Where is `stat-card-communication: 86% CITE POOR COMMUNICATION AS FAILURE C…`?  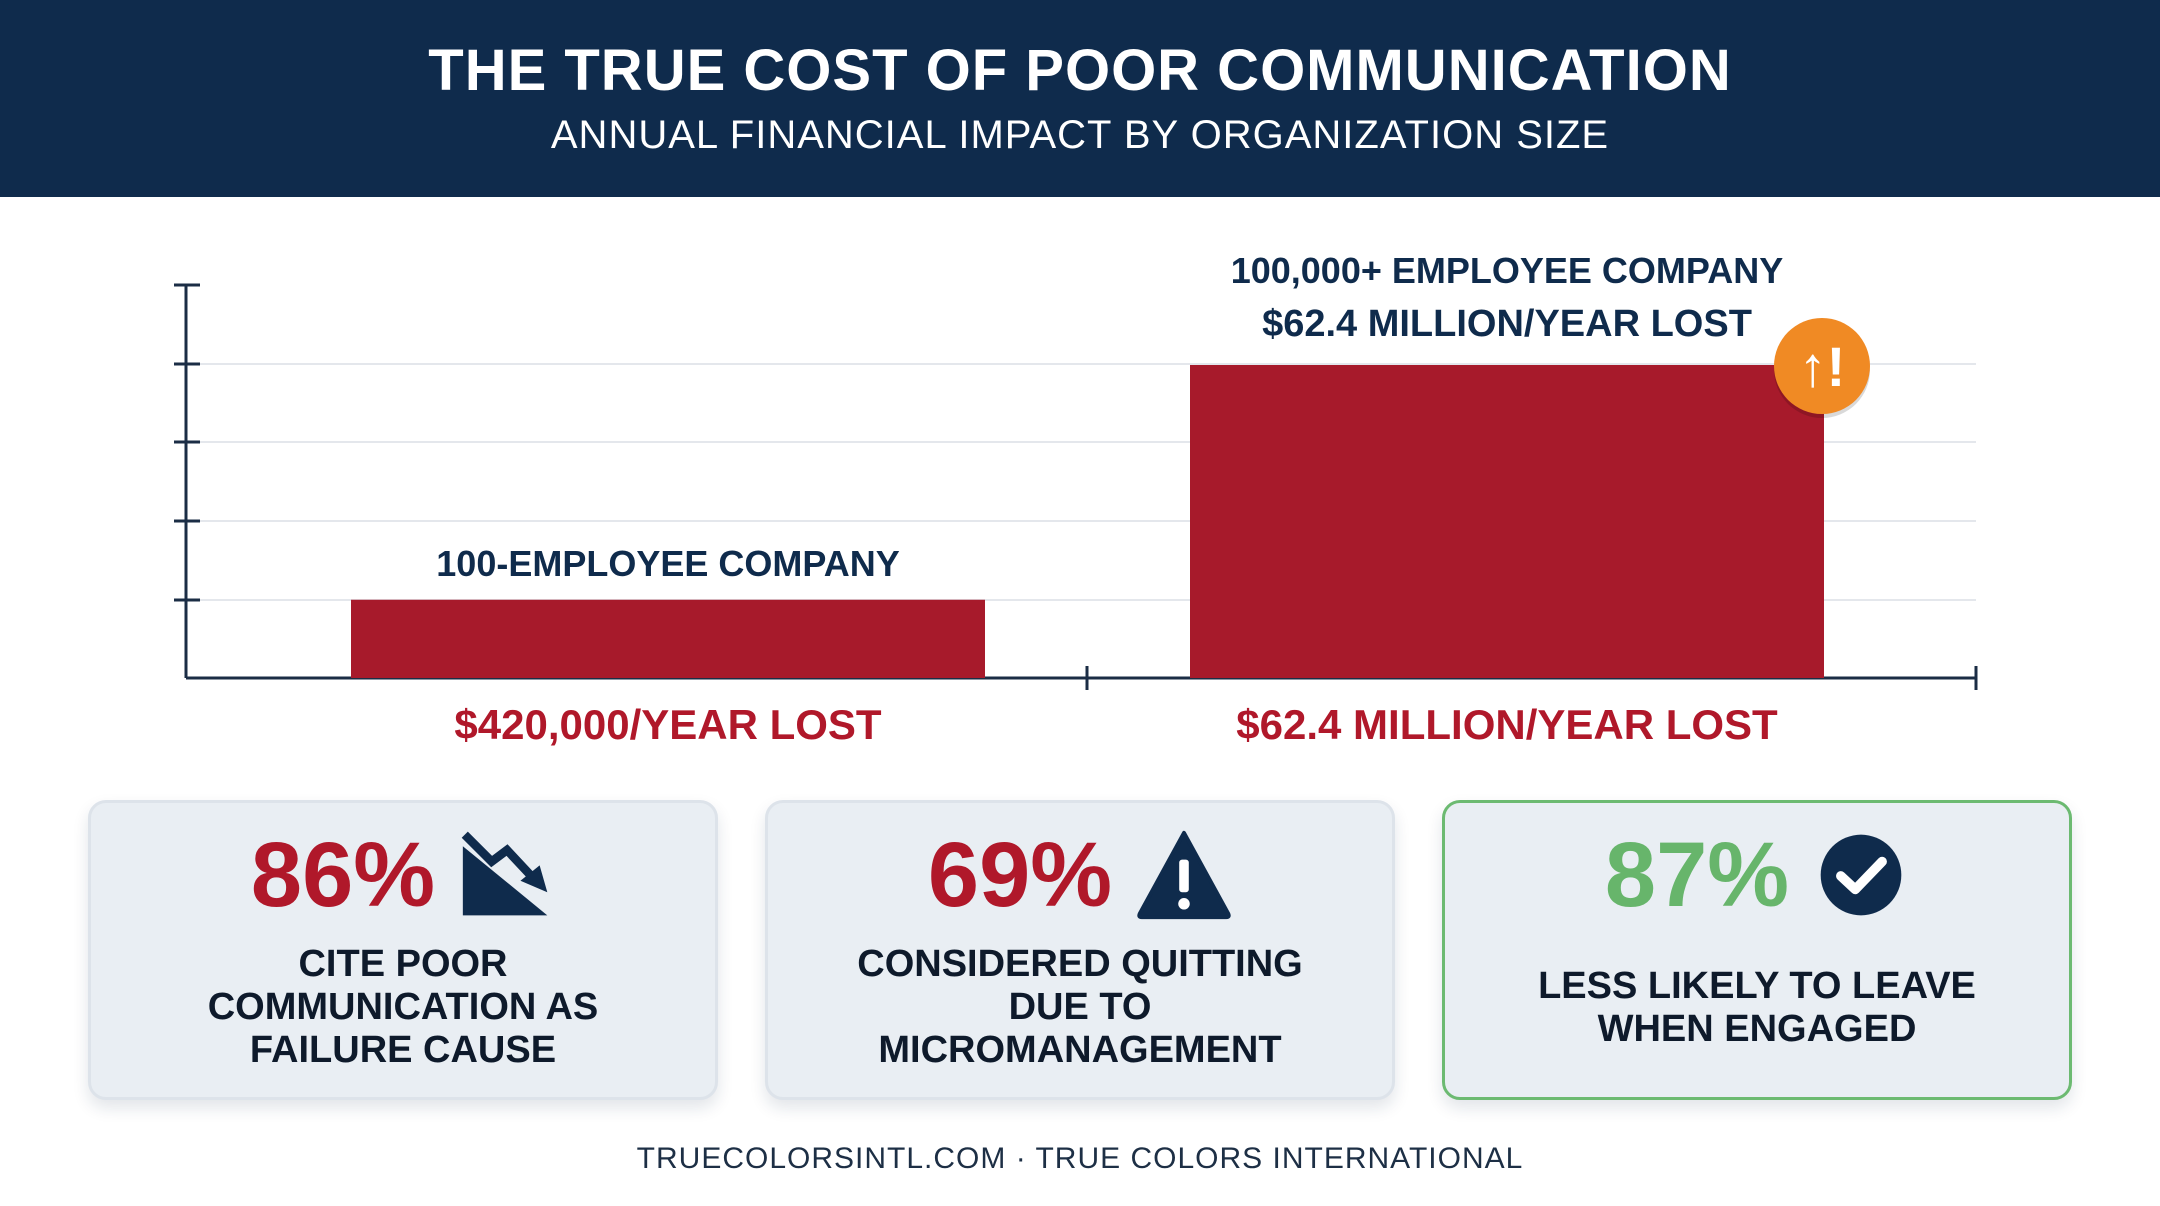
stat-card-communication: 86% CITE POOR COMMUNICATION AS FAILURE C… is located at coordinates (403, 950).